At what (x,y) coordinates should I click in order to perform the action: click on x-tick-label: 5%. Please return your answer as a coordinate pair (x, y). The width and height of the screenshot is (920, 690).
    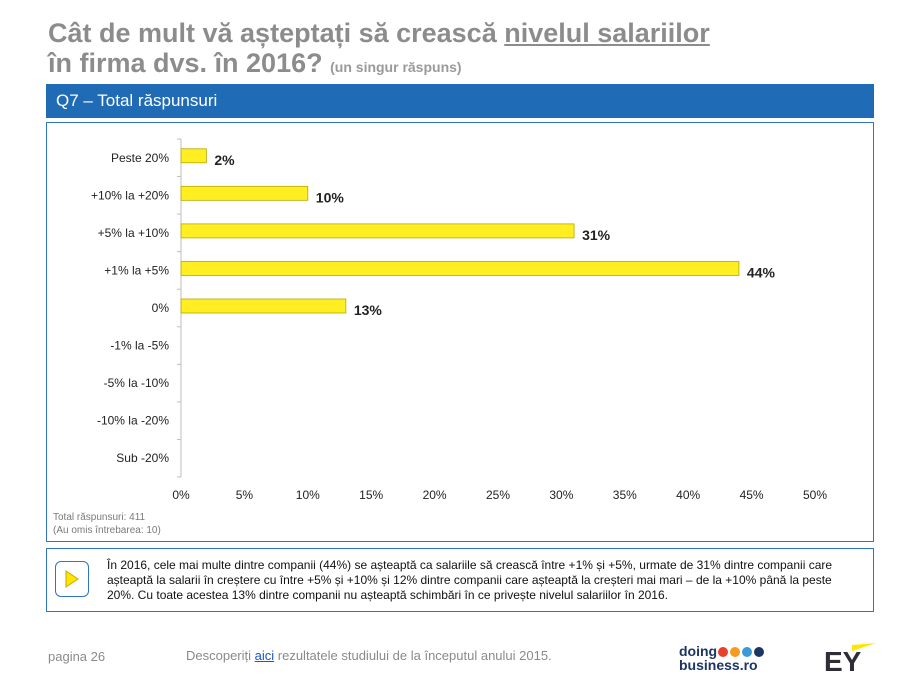
    Looking at the image, I should click on (245, 495).